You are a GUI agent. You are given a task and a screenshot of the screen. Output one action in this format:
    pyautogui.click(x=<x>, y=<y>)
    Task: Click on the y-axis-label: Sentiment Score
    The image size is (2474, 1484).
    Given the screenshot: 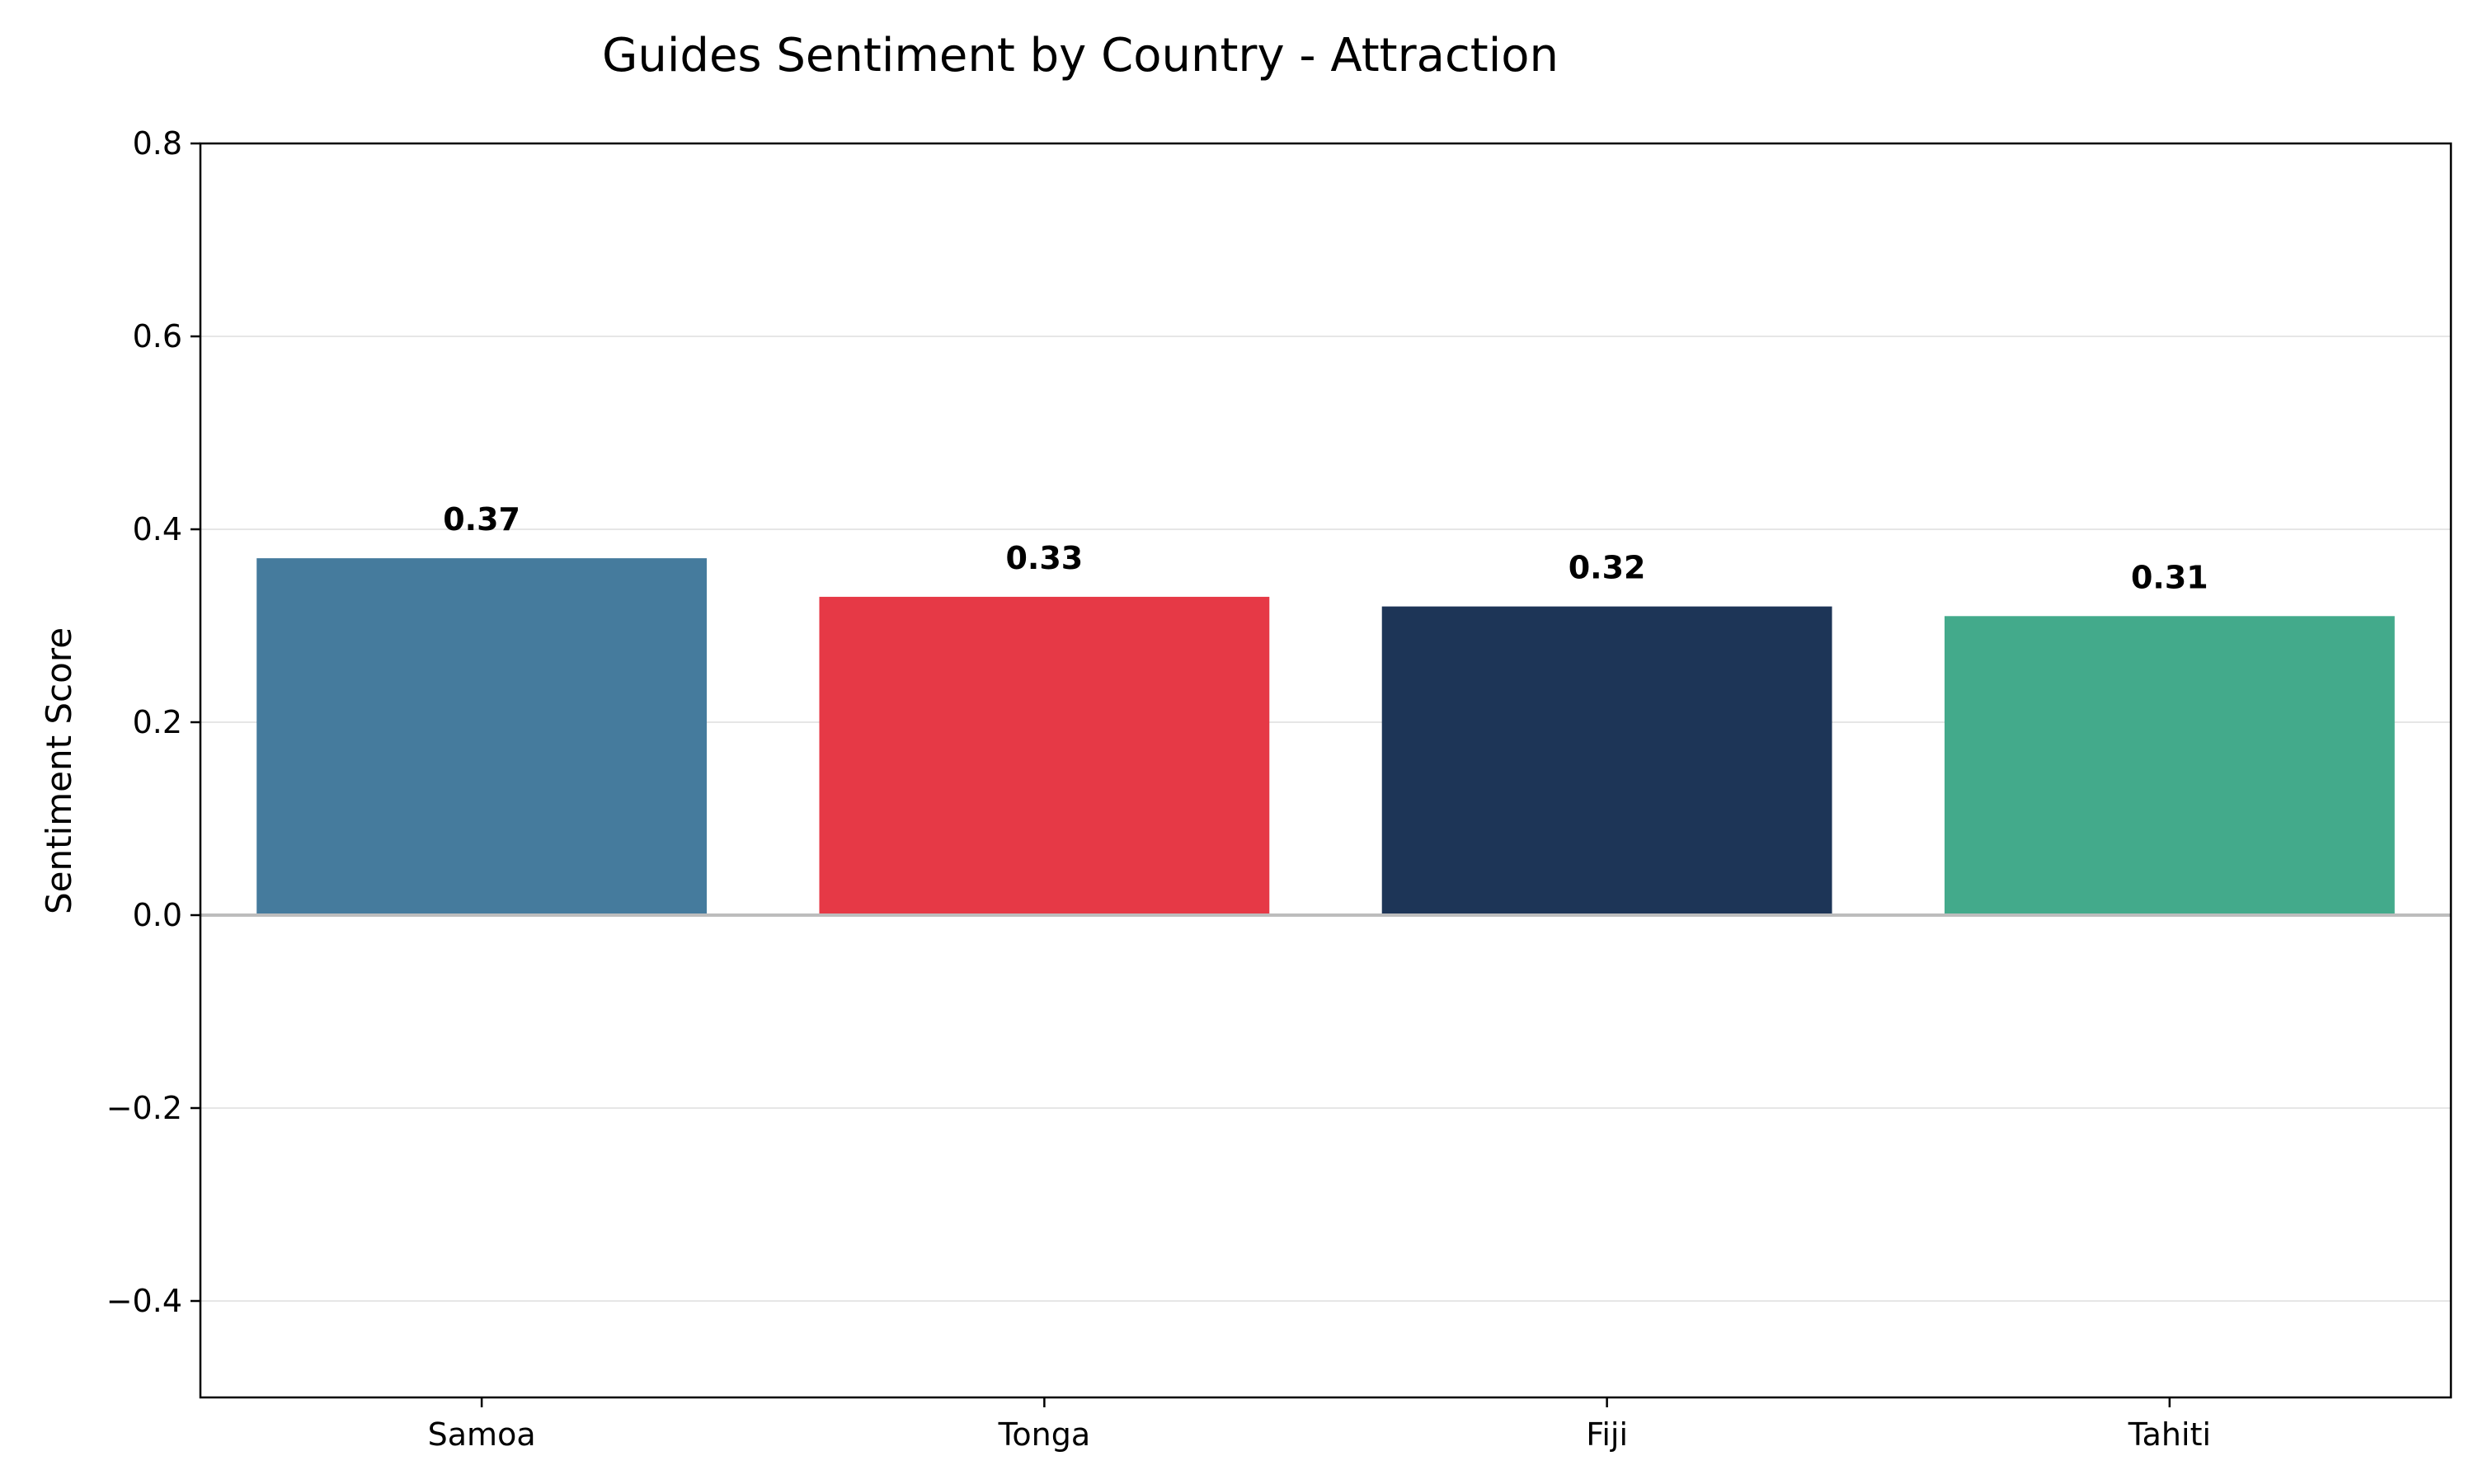 What is the action you would take?
    pyautogui.click(x=59, y=770)
    